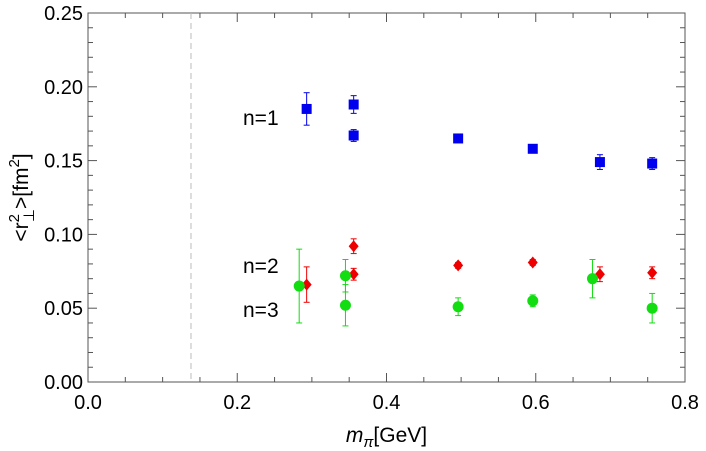 The width and height of the screenshot is (706, 451). What do you see at coordinates (479, 270) in the screenshot?
I see `series-n2` at bounding box center [479, 270].